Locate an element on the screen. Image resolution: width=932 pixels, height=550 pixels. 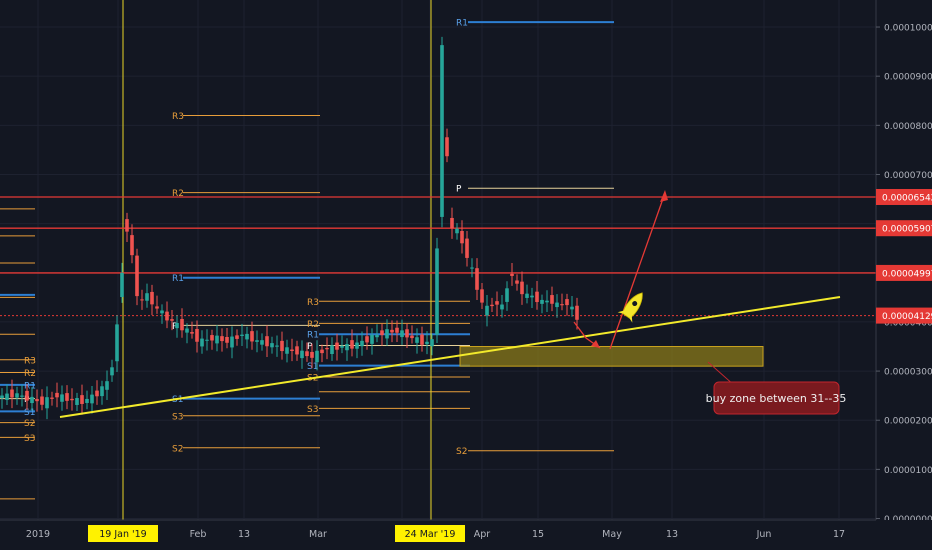
settings-corner is located at coordinates (904, 535).